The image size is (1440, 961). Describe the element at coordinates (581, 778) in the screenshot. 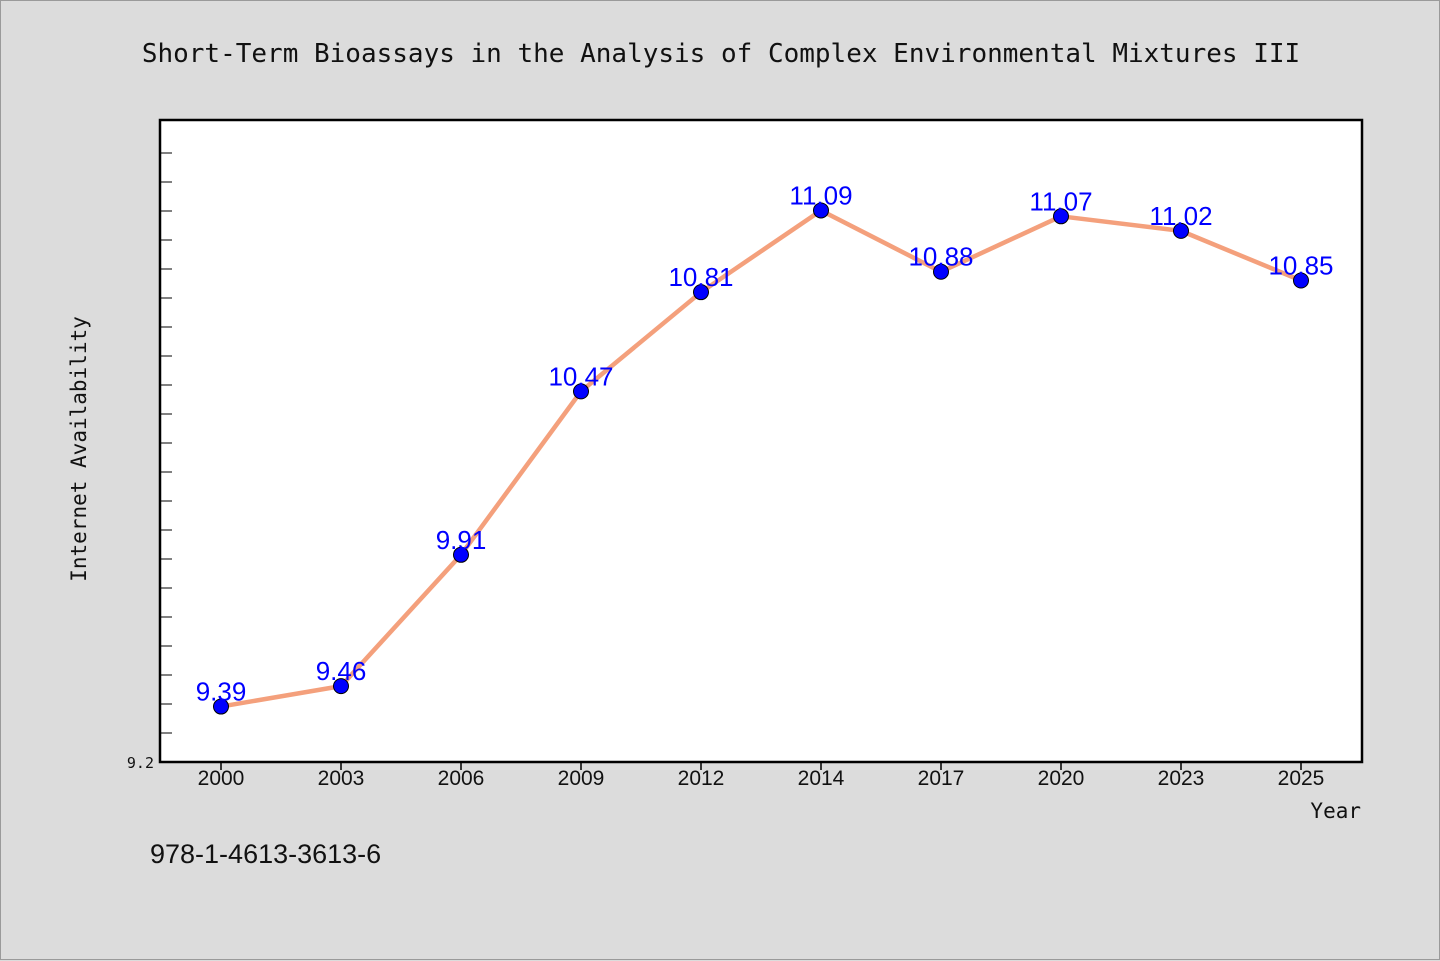

I see `x-tick-label: 2009` at that location.